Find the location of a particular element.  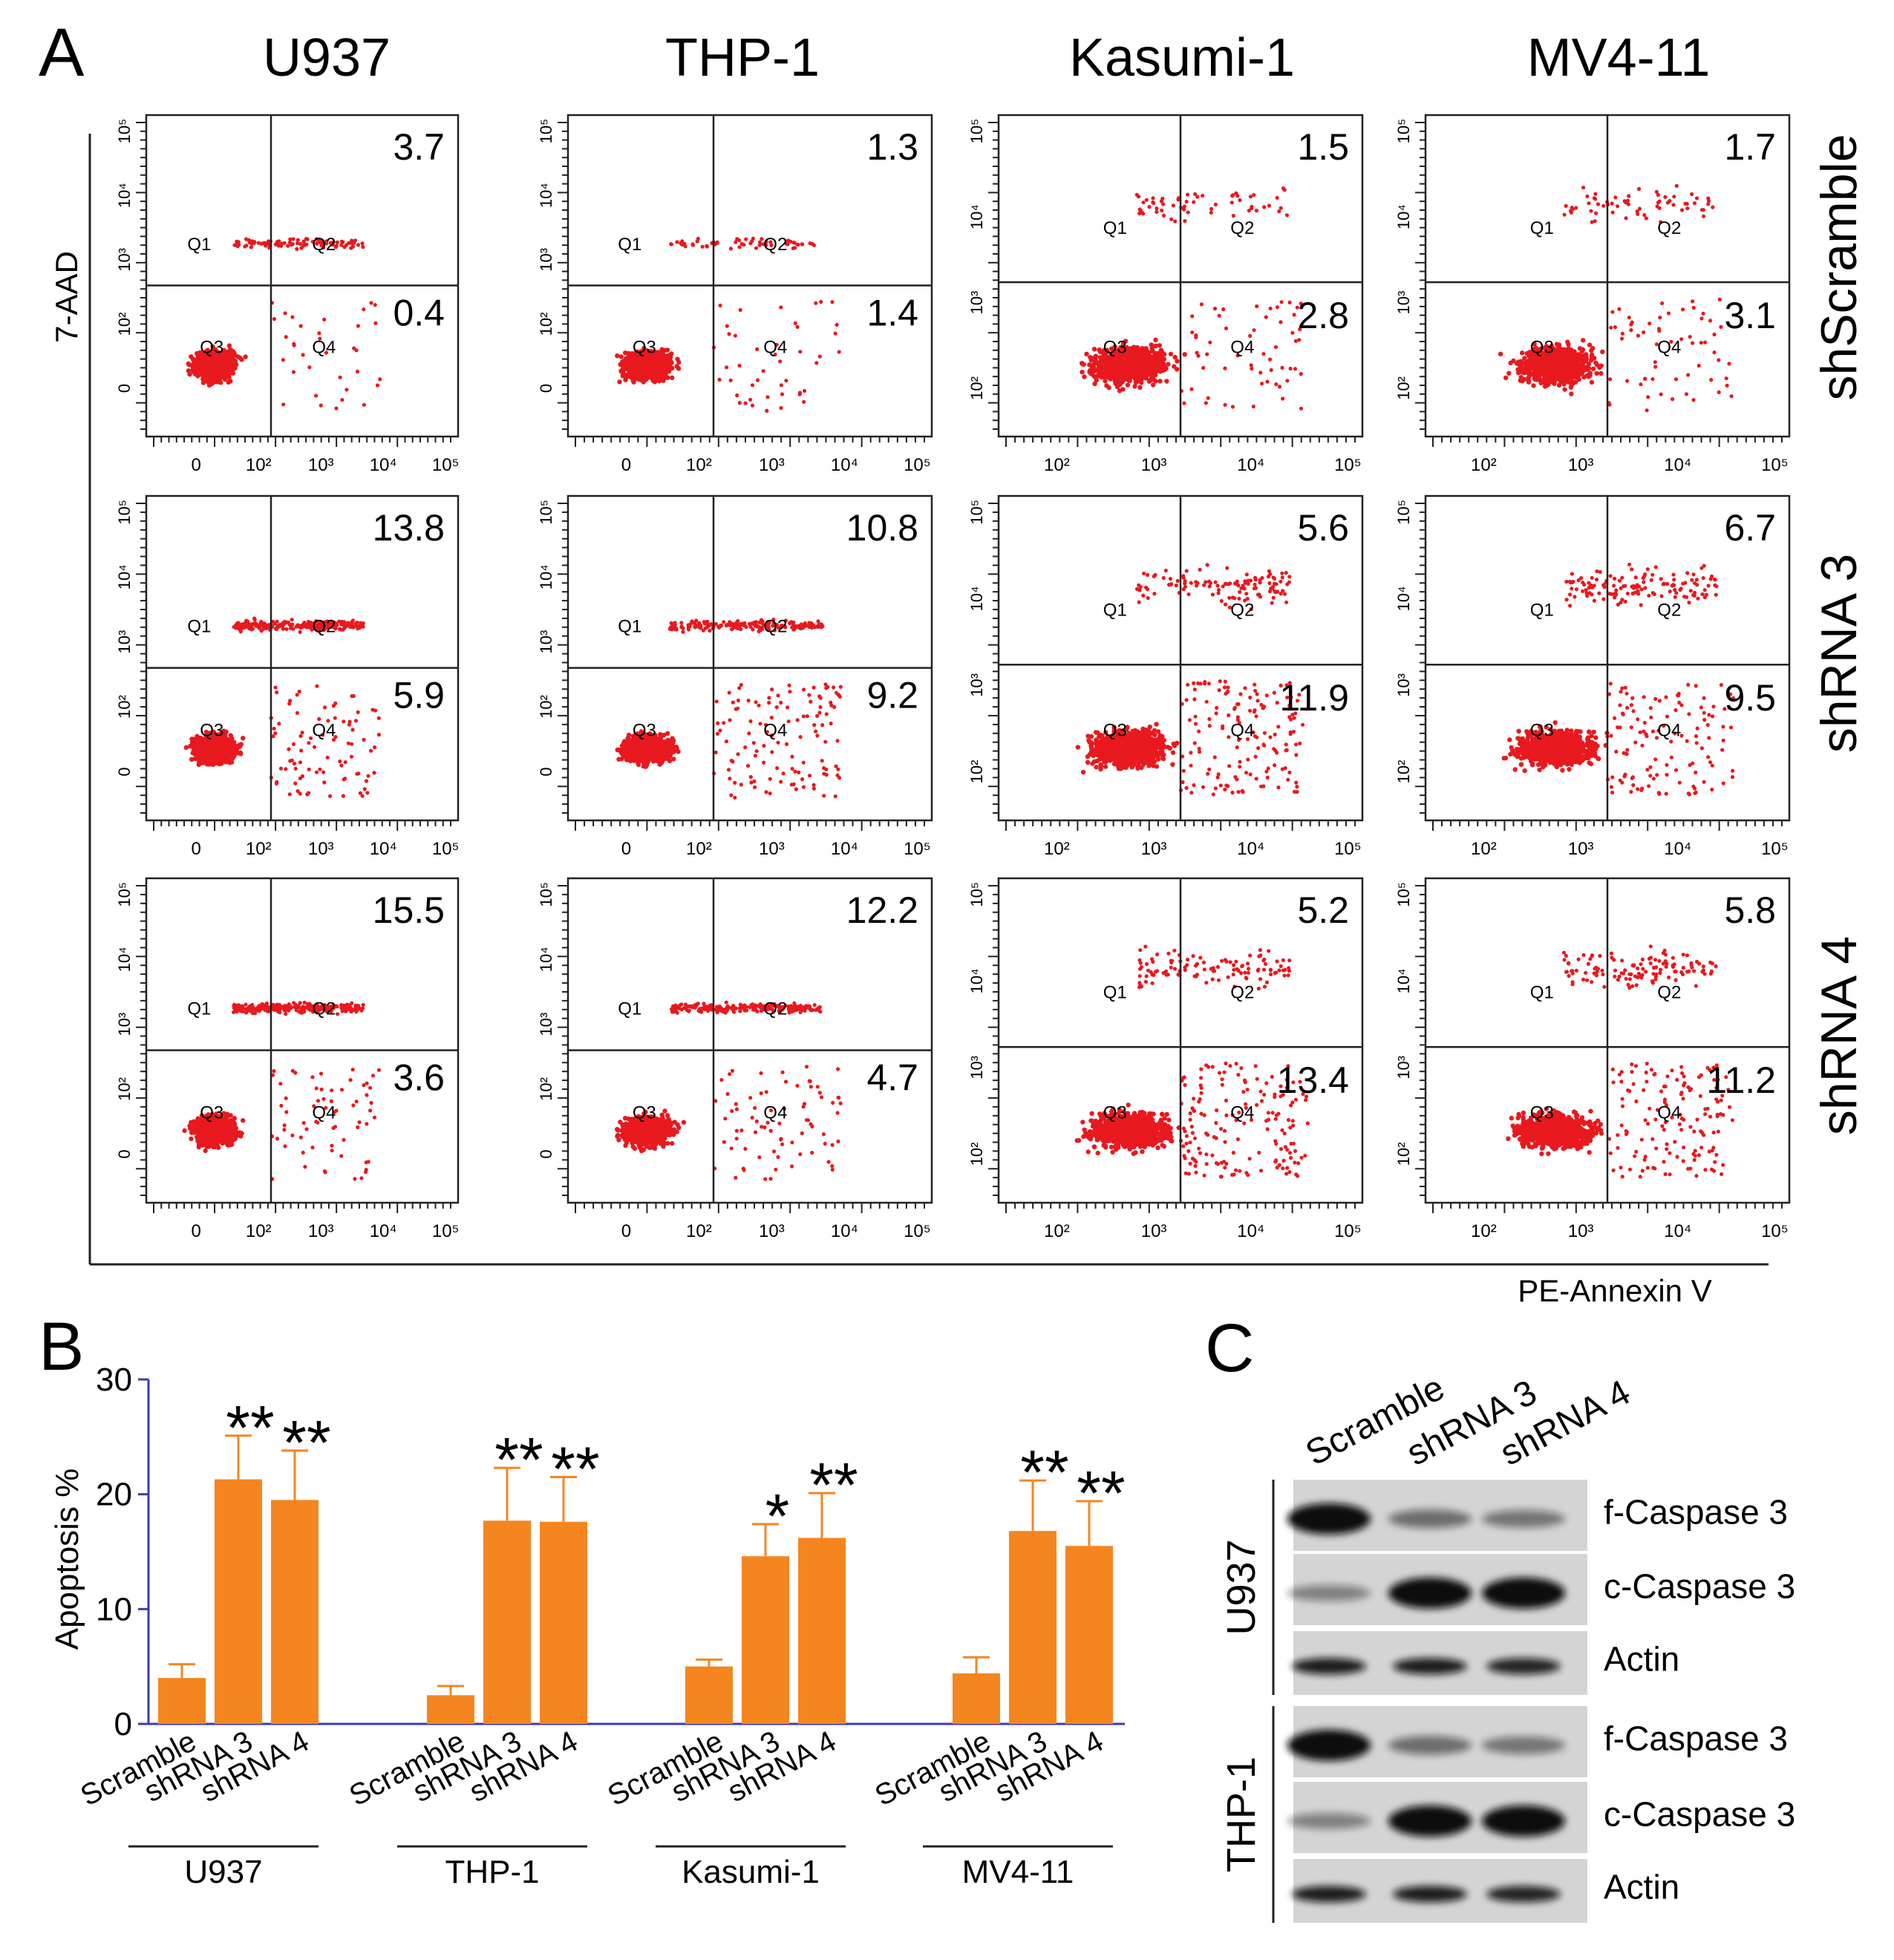

x-tick-label: 0 is located at coordinates (626, 1231).